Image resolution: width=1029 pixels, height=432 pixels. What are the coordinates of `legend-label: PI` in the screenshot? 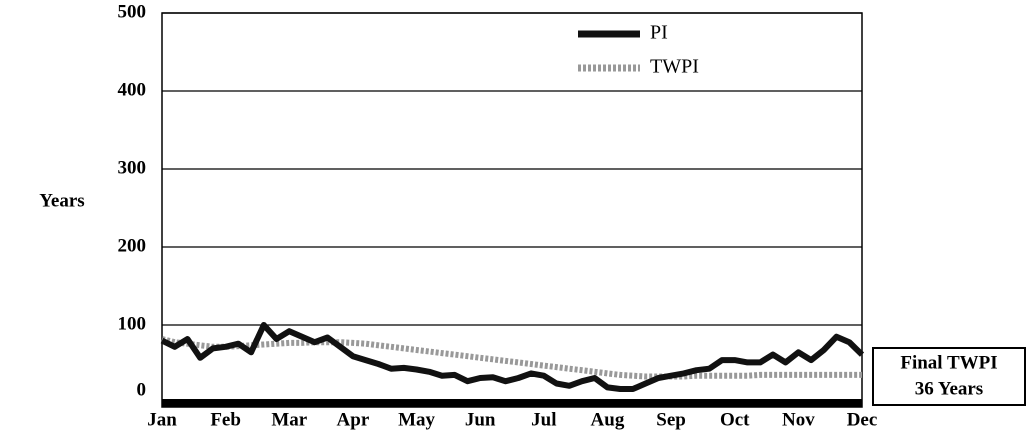 It's located at (659, 33).